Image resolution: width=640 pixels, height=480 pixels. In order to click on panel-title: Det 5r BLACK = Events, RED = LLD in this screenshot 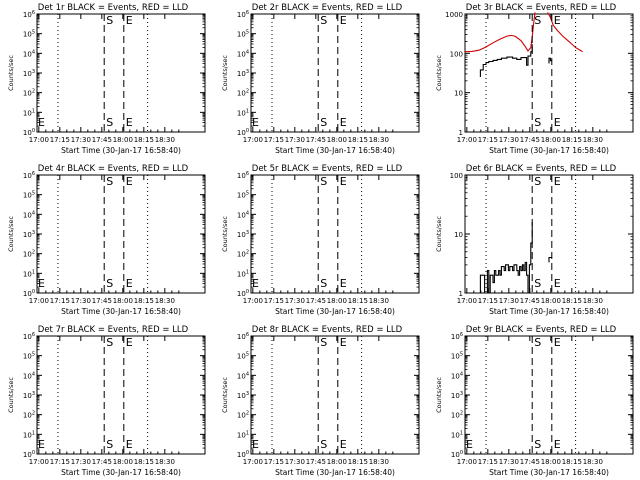, I will do `click(327, 169)`.